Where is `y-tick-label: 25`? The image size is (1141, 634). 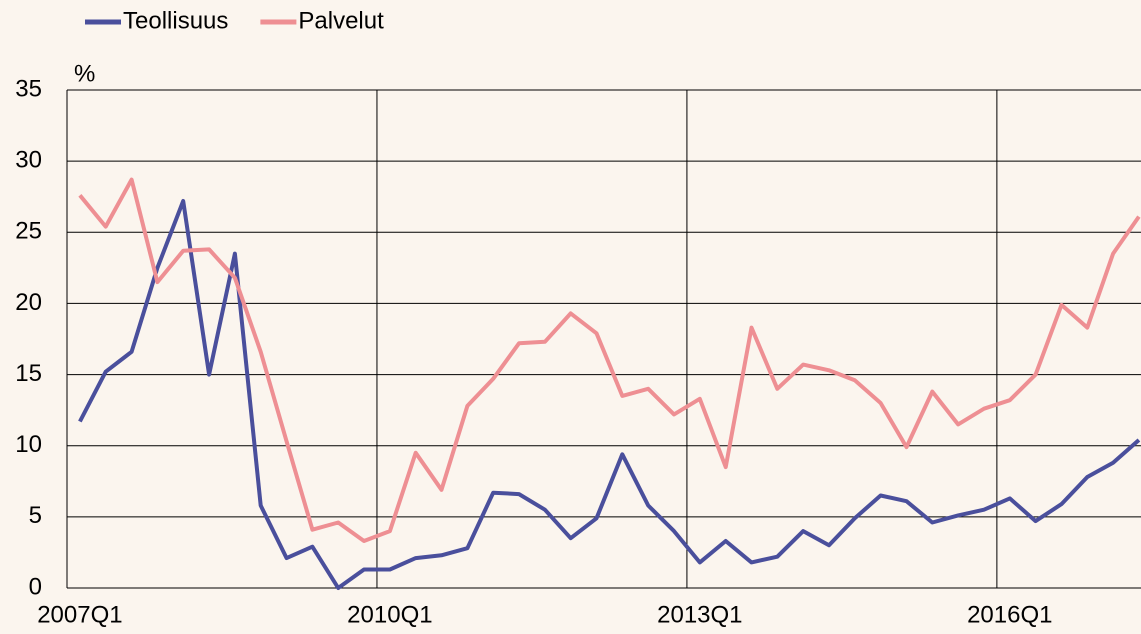
y-tick-label: 25 is located at coordinates (28, 231).